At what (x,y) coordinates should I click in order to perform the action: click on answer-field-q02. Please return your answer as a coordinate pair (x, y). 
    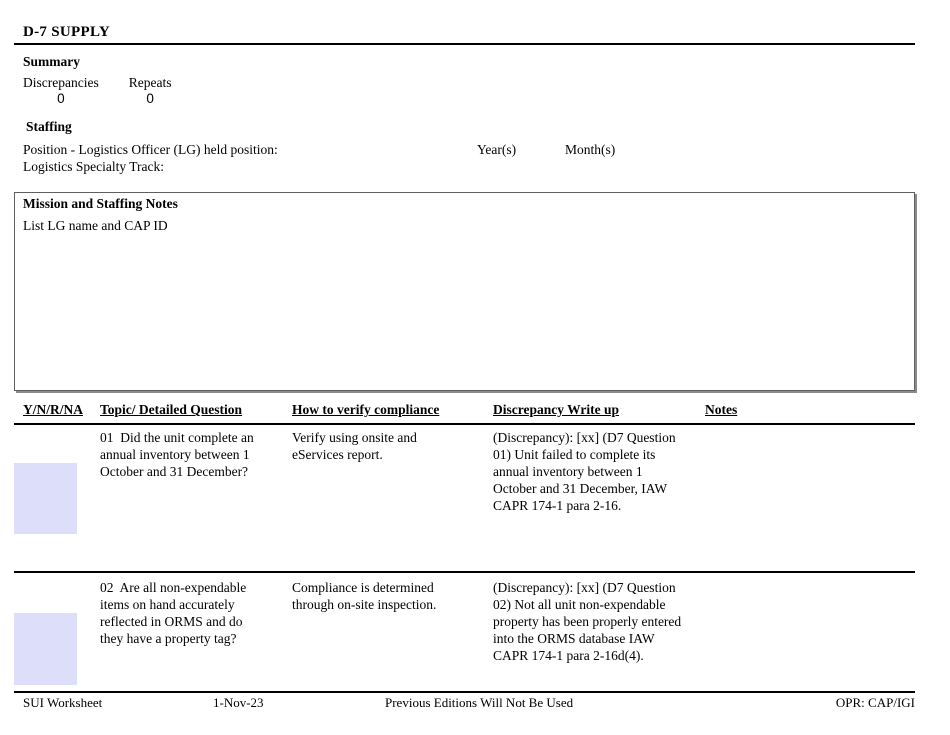
    Looking at the image, I should click on (45, 649).